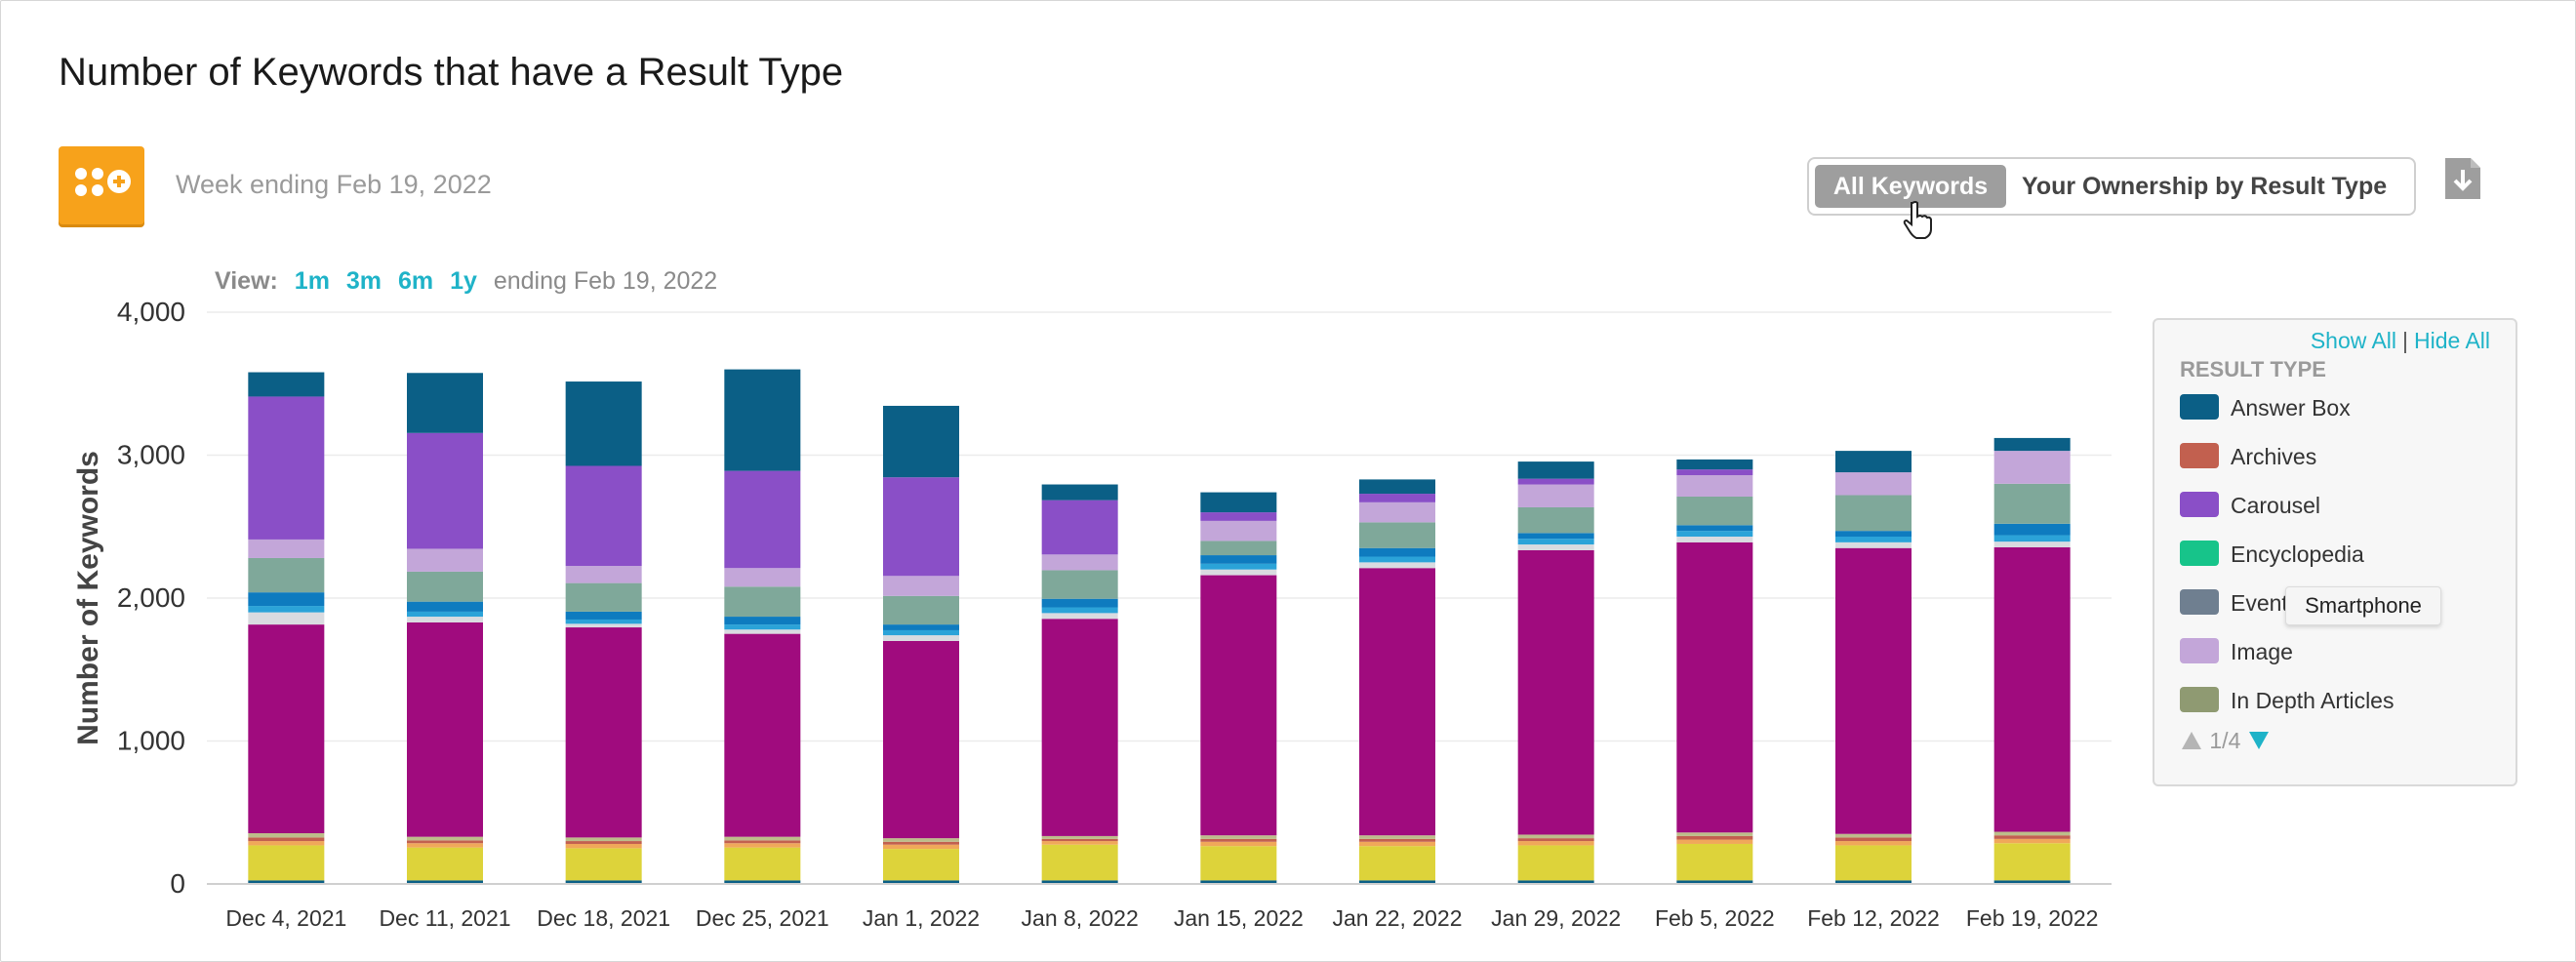 The height and width of the screenshot is (962, 2576). I want to click on legend-show-hide: Show All | Hide All, so click(2400, 341).